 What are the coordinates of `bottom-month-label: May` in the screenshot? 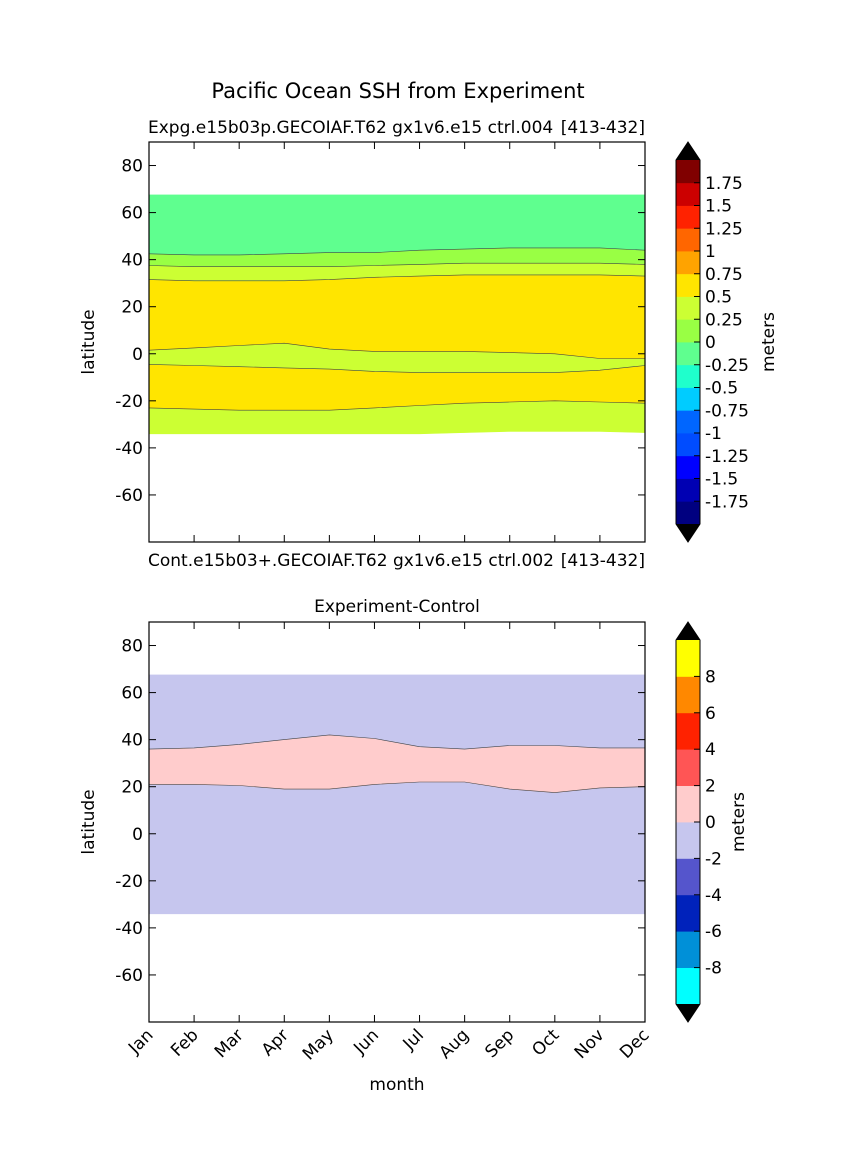 It's located at (318, 1044).